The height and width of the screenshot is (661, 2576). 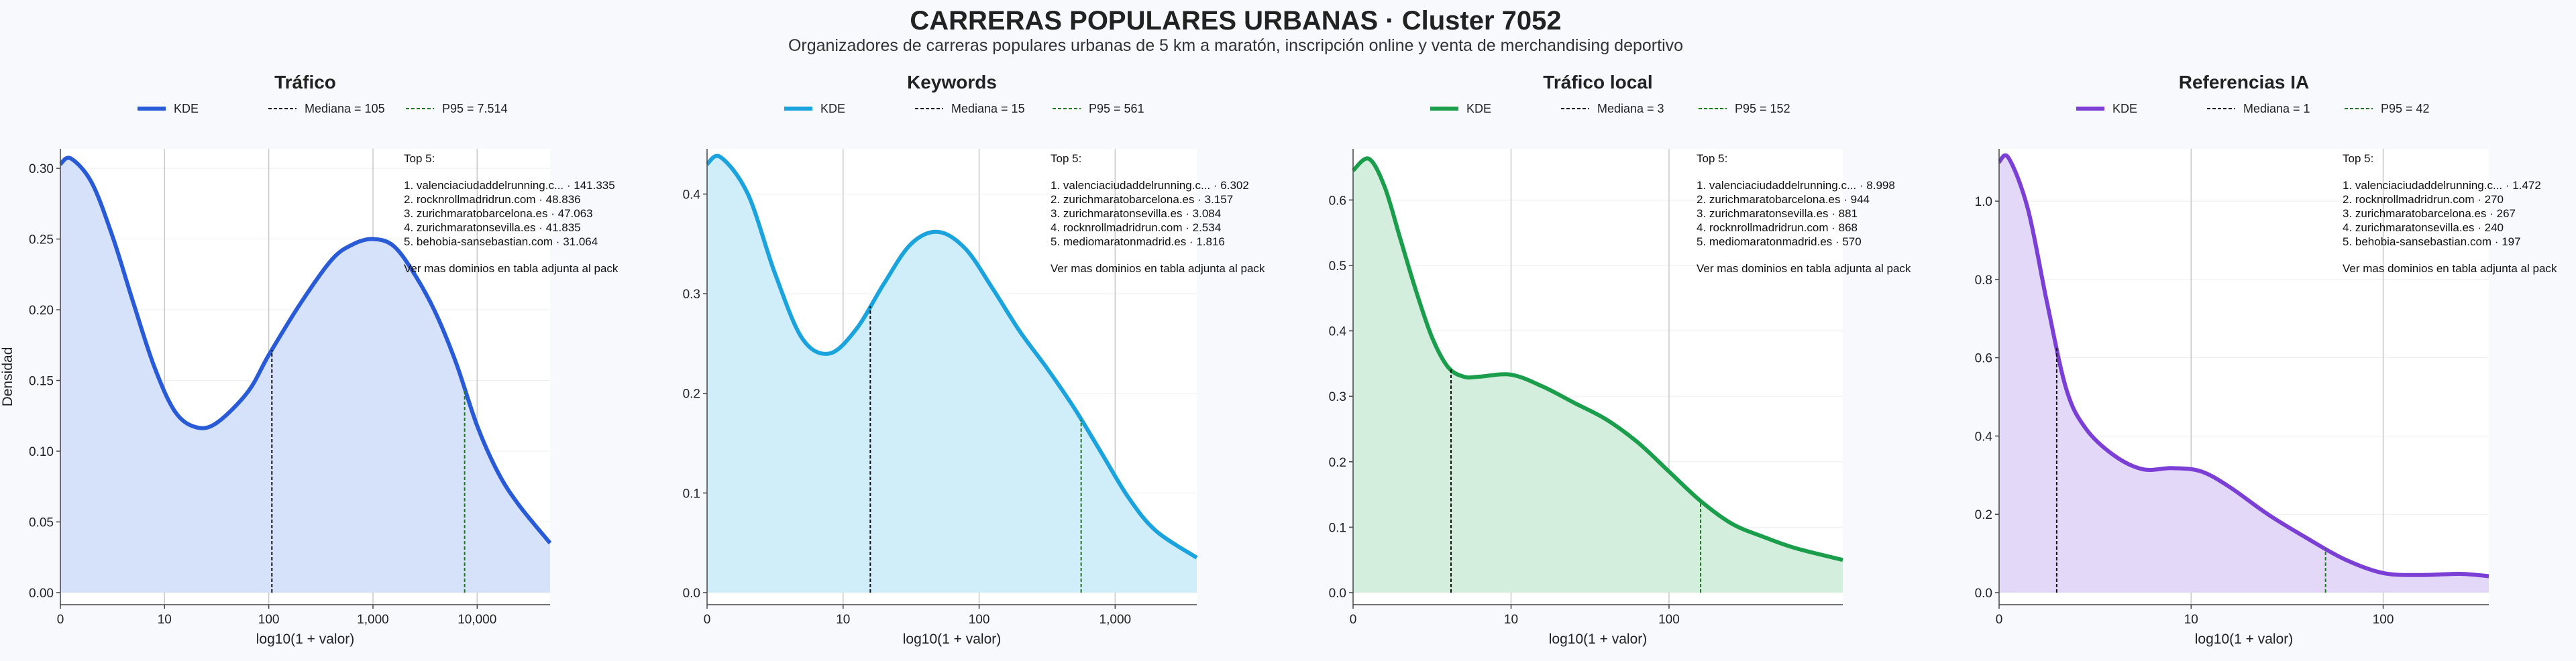 I want to click on legend-median-label: Mediana = 1, so click(x=2276, y=108).